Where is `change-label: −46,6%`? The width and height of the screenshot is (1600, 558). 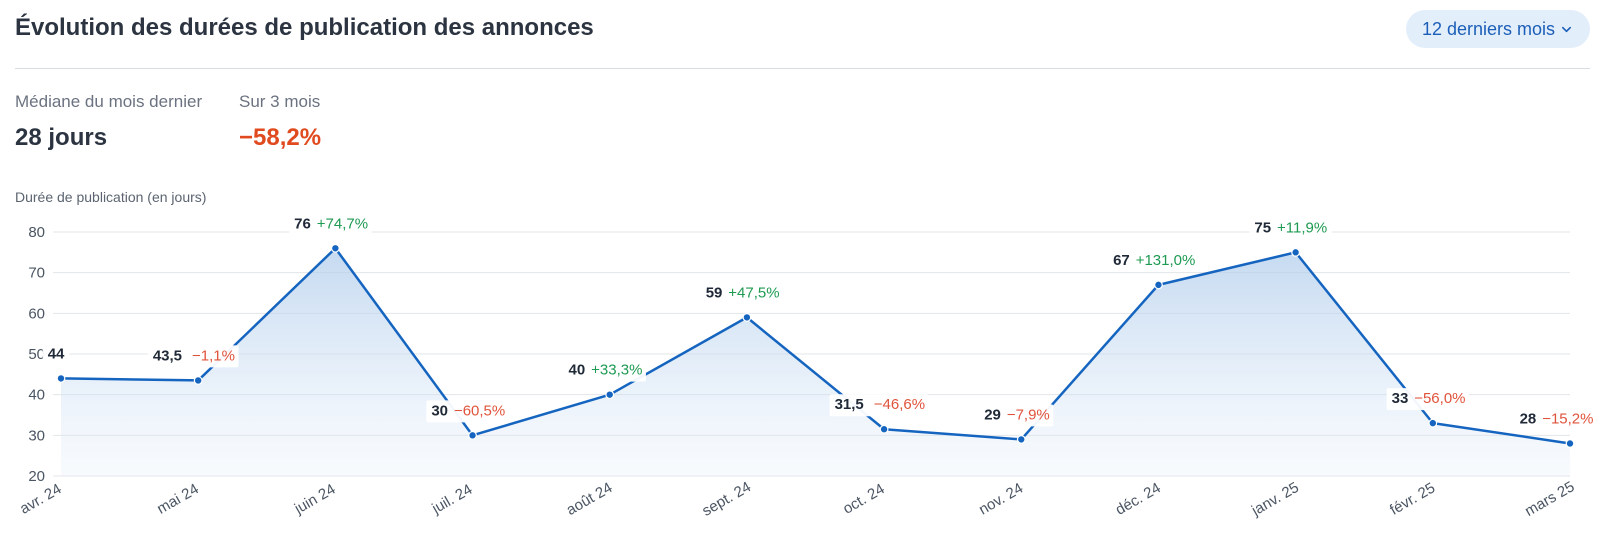
change-label: −46,6% is located at coordinates (899, 404).